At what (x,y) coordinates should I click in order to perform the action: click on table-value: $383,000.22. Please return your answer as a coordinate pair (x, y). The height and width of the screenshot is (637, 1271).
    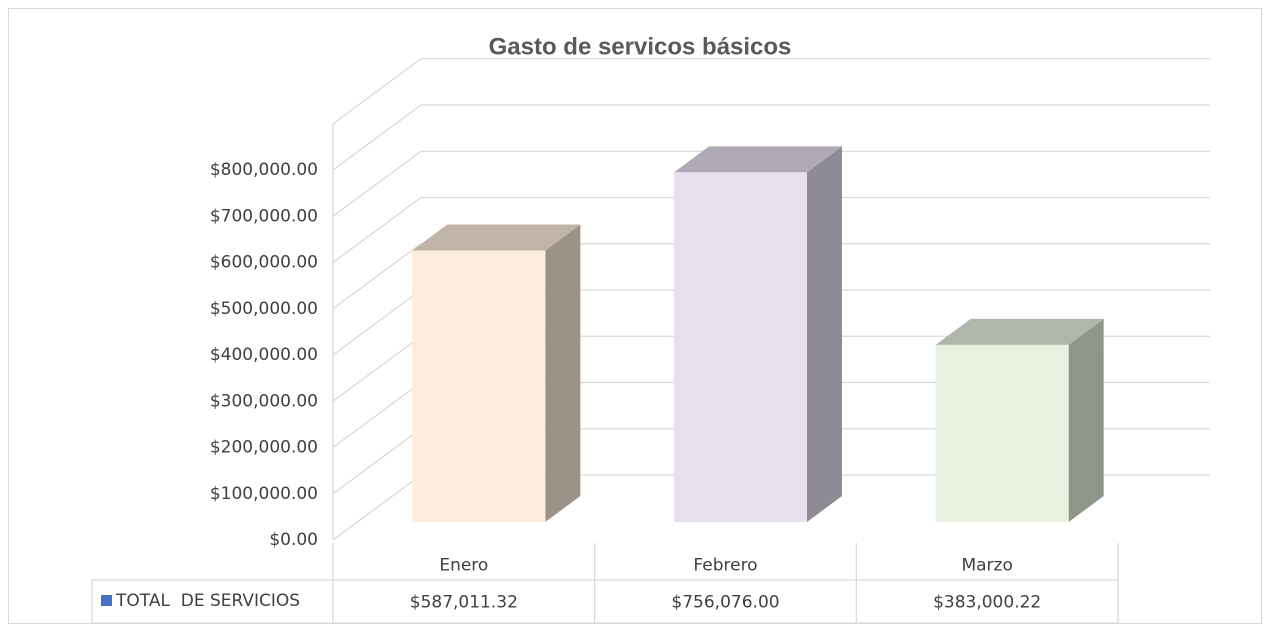
    Looking at the image, I should click on (987, 603).